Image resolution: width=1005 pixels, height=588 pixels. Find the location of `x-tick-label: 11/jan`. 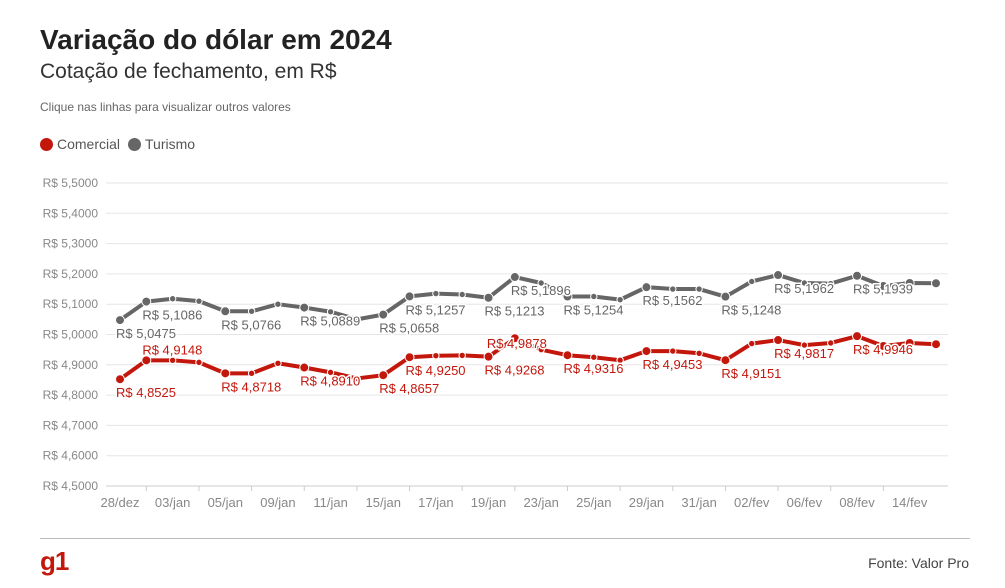

x-tick-label: 11/jan is located at coordinates (330, 502).